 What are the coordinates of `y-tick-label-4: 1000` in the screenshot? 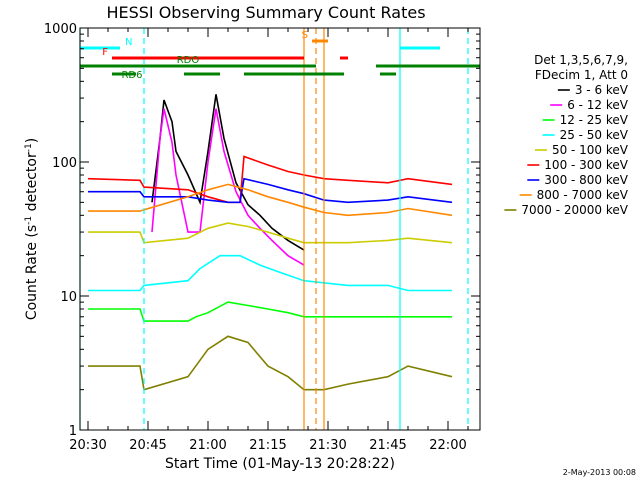 It's located at (60, 29).